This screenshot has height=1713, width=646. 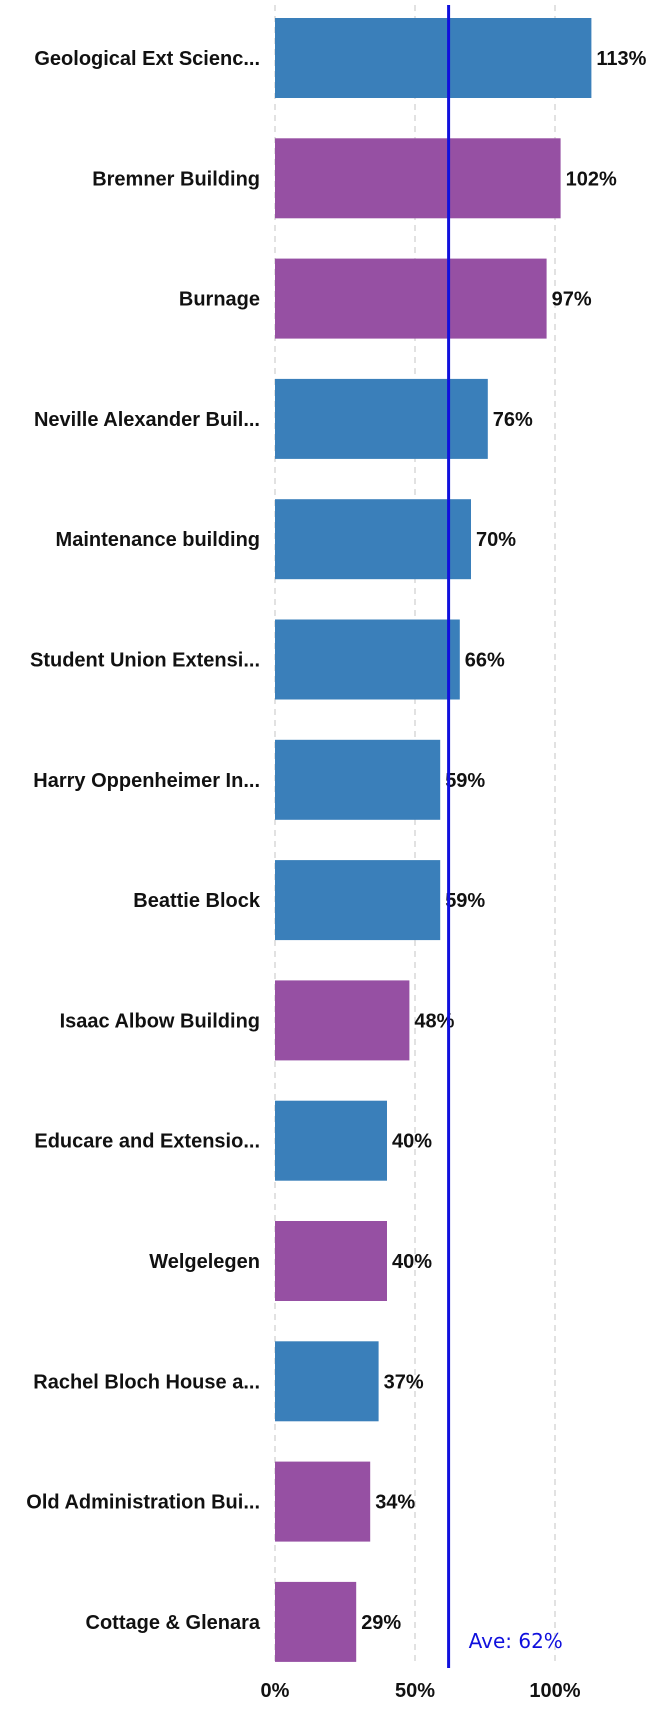 What do you see at coordinates (434, 1021) in the screenshot?
I see `value-label: 48%` at bounding box center [434, 1021].